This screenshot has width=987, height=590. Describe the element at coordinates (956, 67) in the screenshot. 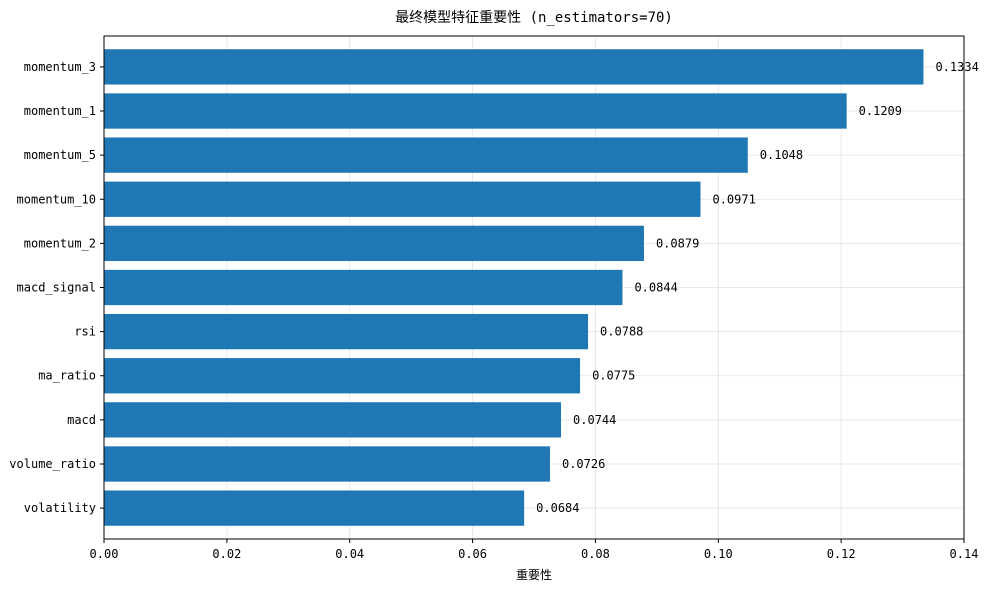

I see `bar-value-label: 0.1334` at that location.